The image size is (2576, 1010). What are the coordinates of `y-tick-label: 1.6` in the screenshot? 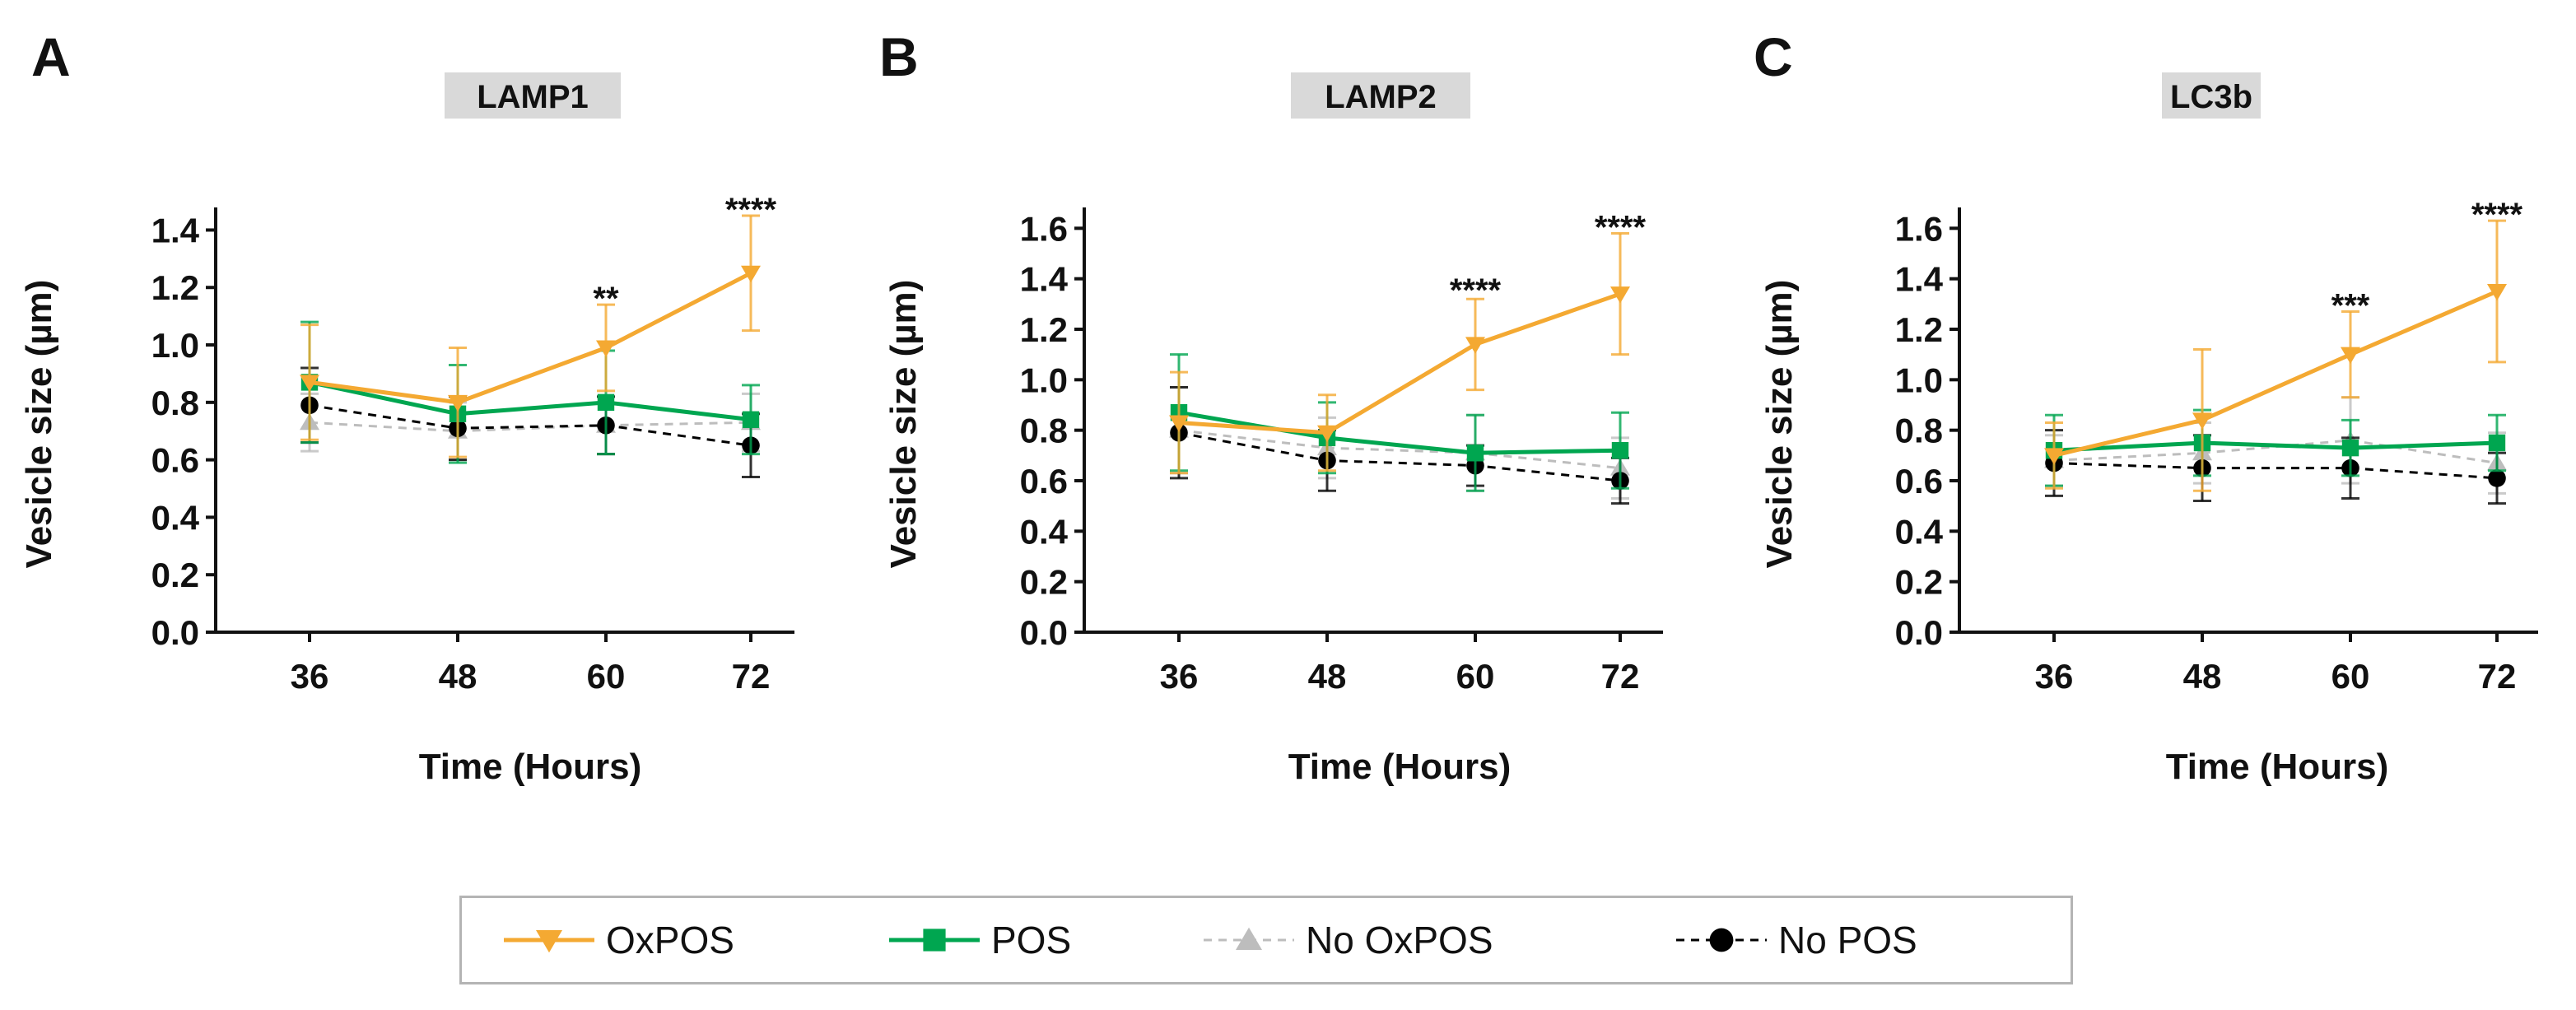 It's located at (1919, 228).